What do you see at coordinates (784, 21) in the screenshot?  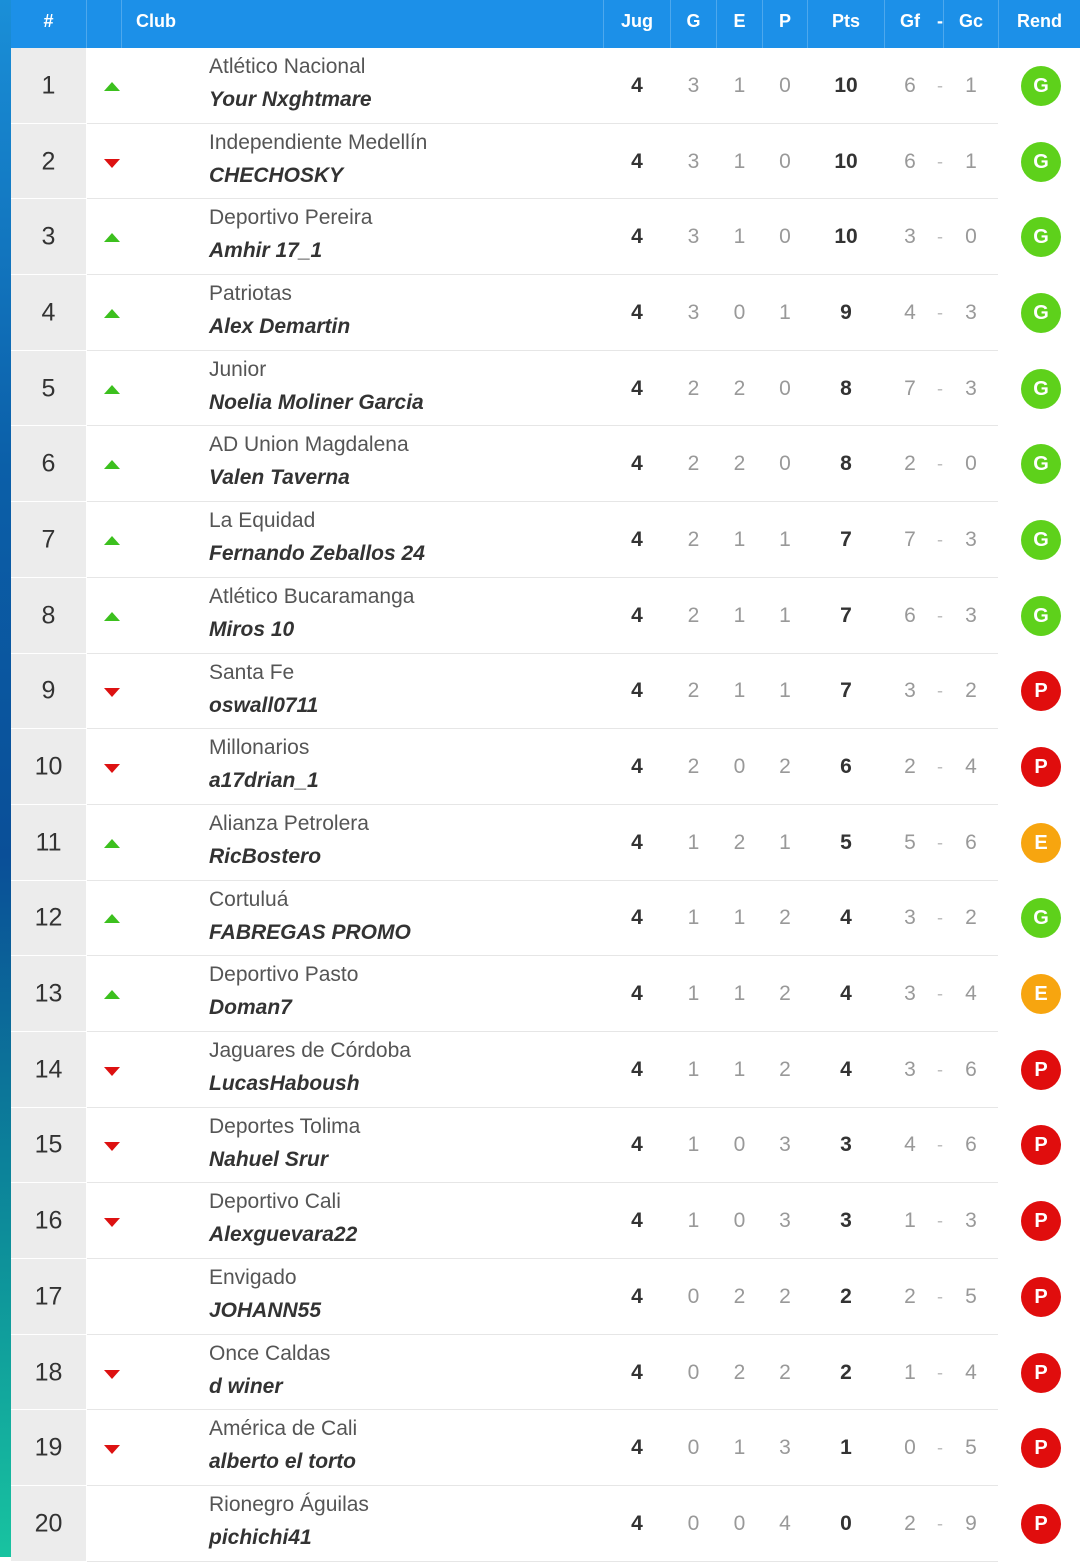 I see `header-lost: P` at bounding box center [784, 21].